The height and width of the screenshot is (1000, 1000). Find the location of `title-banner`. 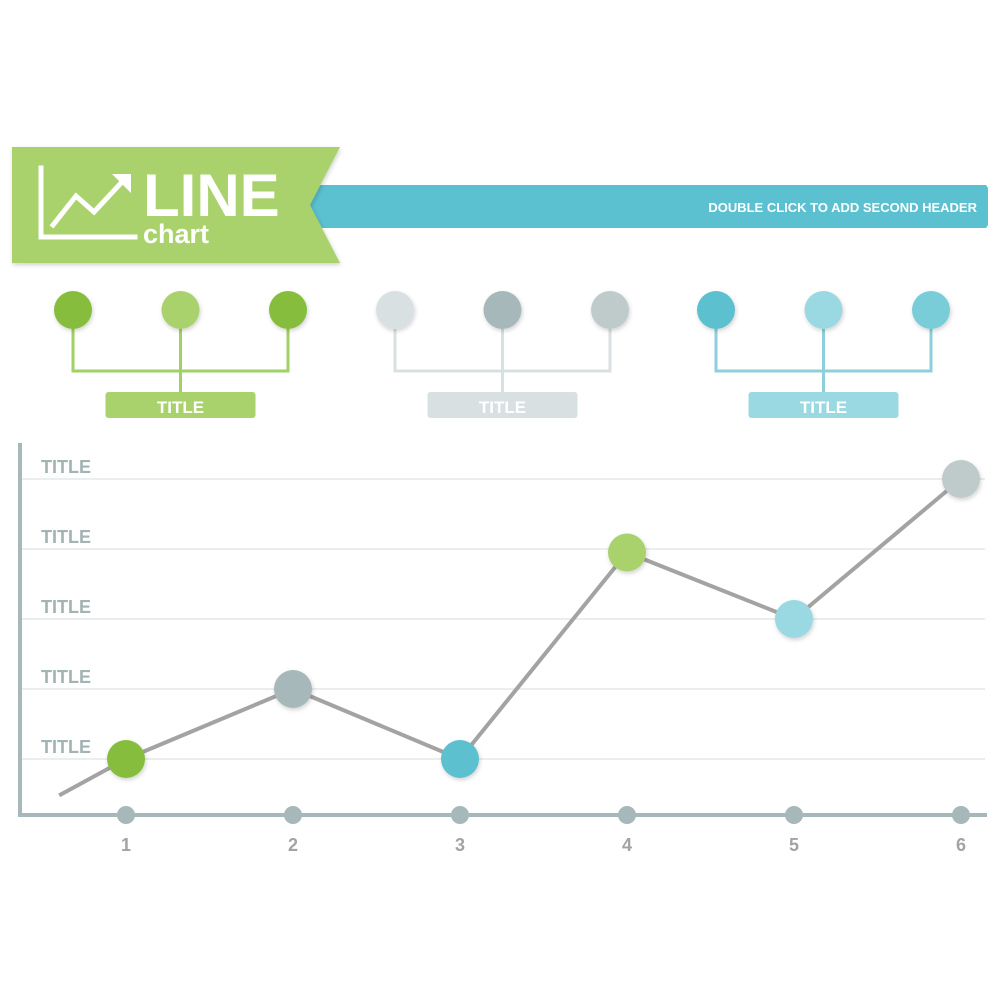

title-banner is located at coordinates (176, 205).